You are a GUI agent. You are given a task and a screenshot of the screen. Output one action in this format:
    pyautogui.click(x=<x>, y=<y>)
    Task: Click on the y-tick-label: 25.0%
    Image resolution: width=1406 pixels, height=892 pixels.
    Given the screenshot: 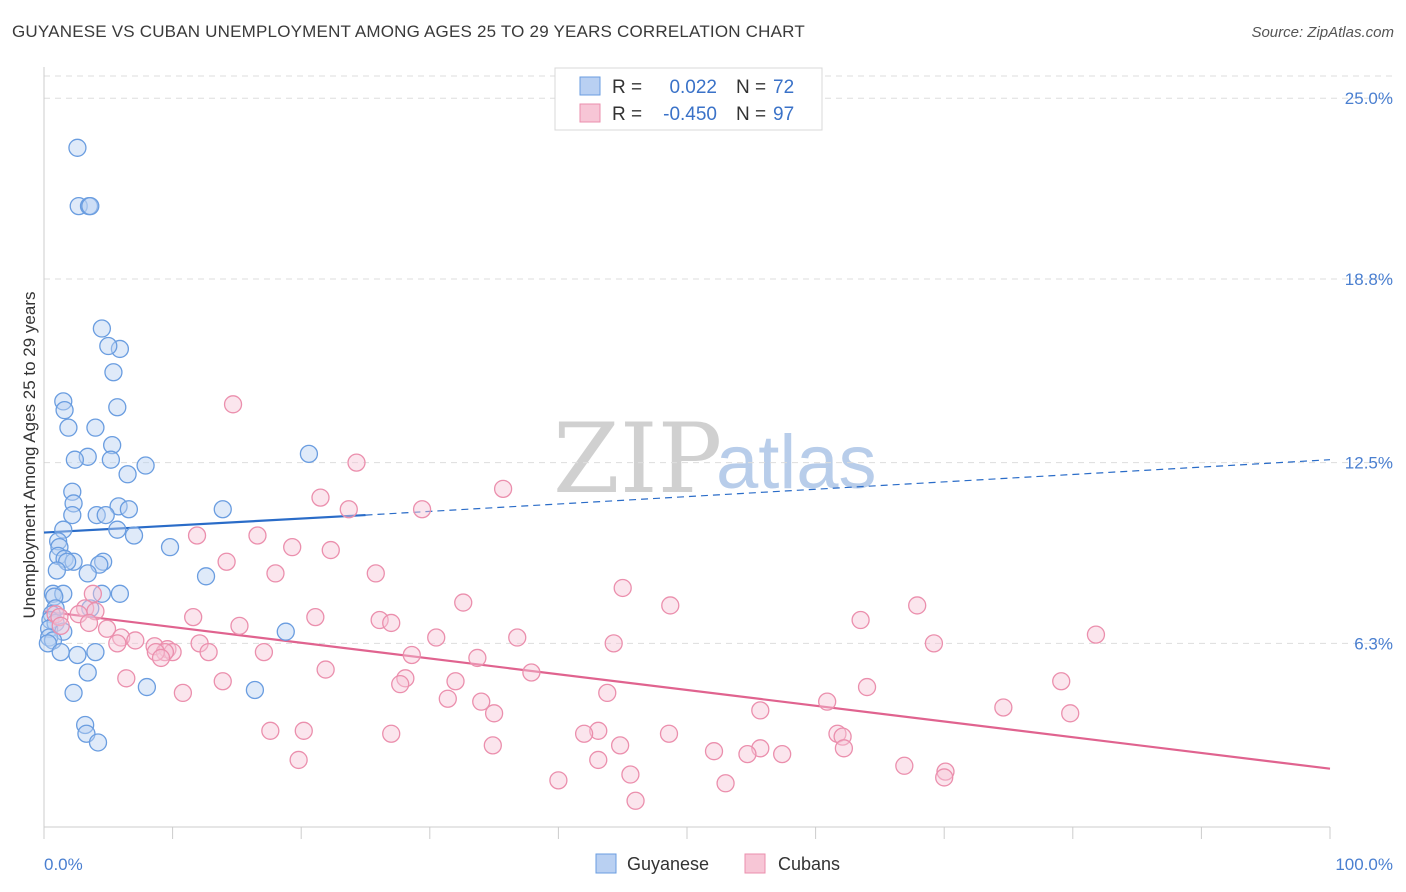 What is the action you would take?
    pyautogui.click(x=1369, y=98)
    